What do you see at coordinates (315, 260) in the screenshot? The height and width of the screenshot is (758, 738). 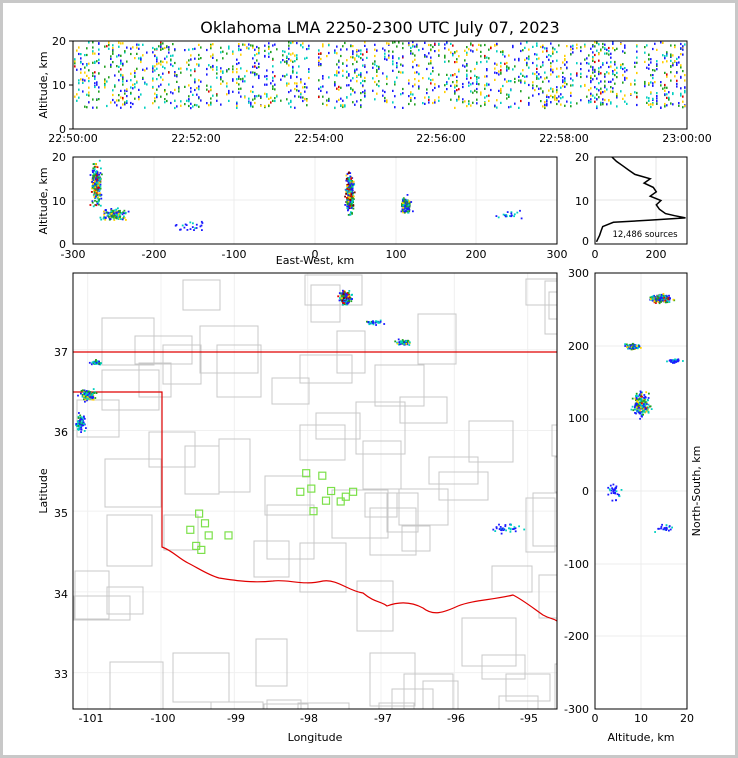 I see `ew-alt-xlabel: East-West, km` at bounding box center [315, 260].